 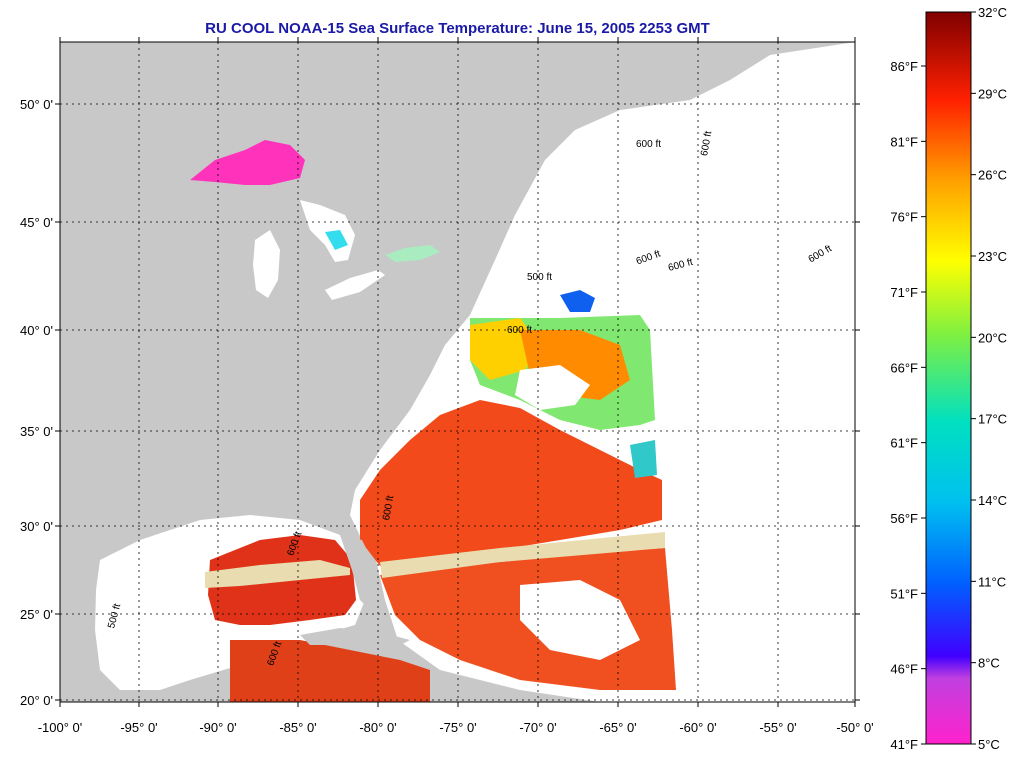 I want to click on celsius-label: 29°C, so click(x=992, y=93).